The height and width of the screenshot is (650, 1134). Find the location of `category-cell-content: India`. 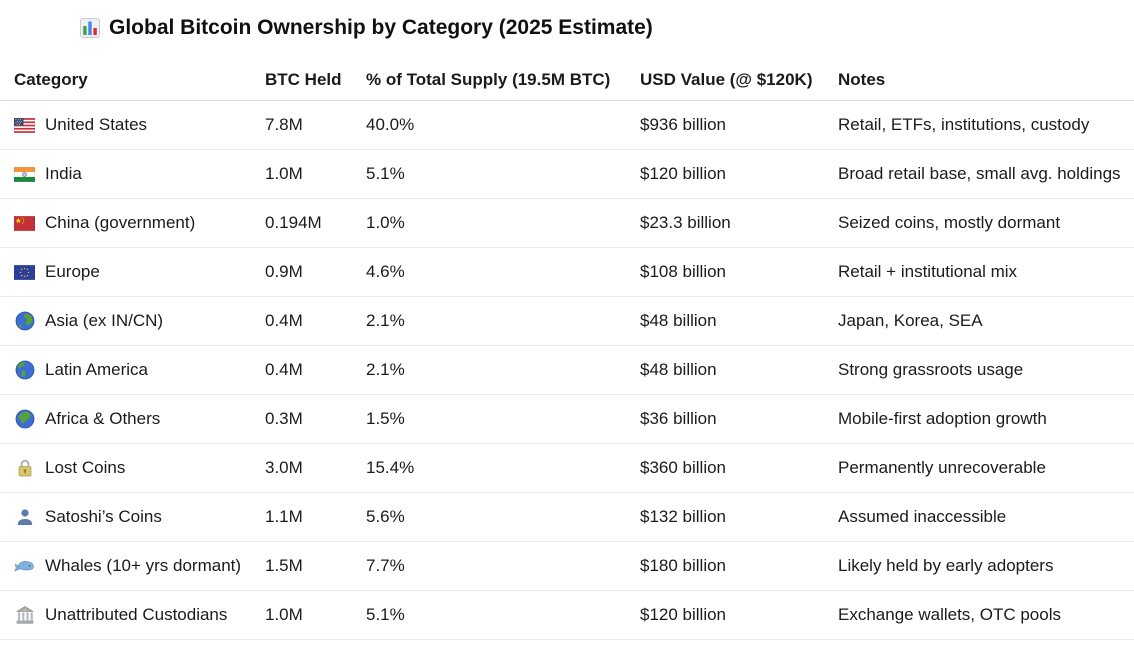

category-cell-content: India is located at coordinates (135, 174).